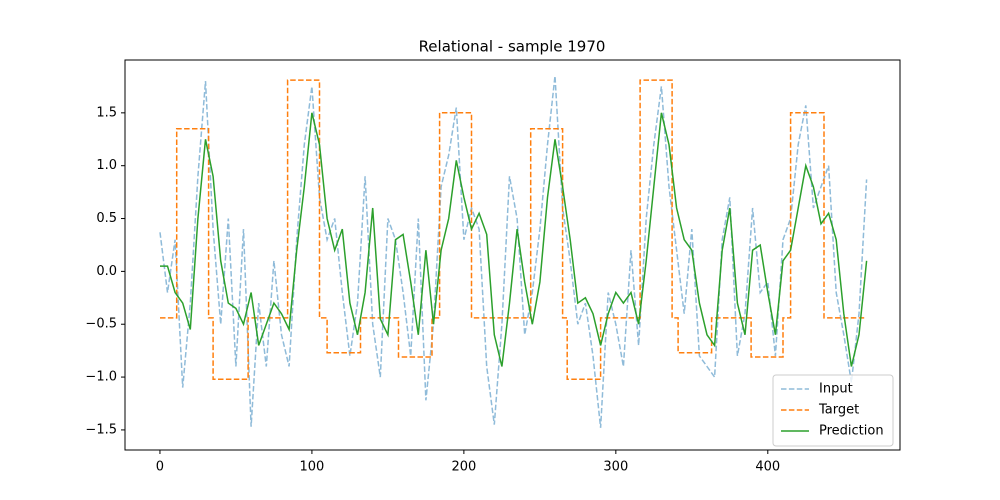 Image resolution: width=1000 pixels, height=500 pixels. Describe the element at coordinates (106, 165) in the screenshot. I see `y-tick-label: 1.0` at that location.